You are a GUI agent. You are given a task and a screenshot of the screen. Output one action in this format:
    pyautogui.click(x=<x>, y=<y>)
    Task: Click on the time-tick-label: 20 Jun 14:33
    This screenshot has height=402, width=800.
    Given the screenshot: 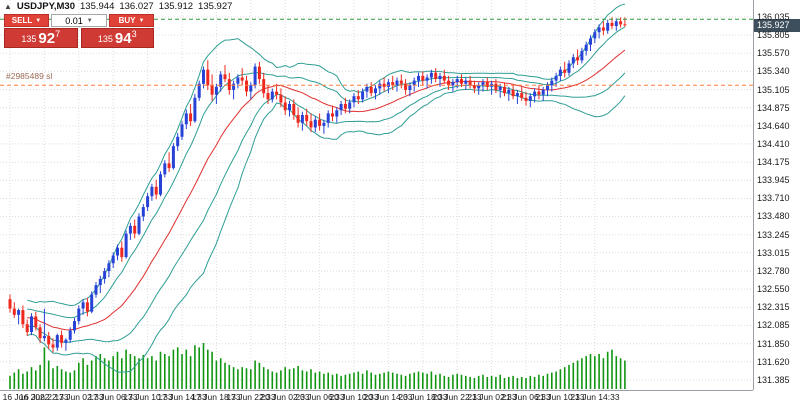 What is the action you would take?
    pyautogui.click(x=388, y=397)
    